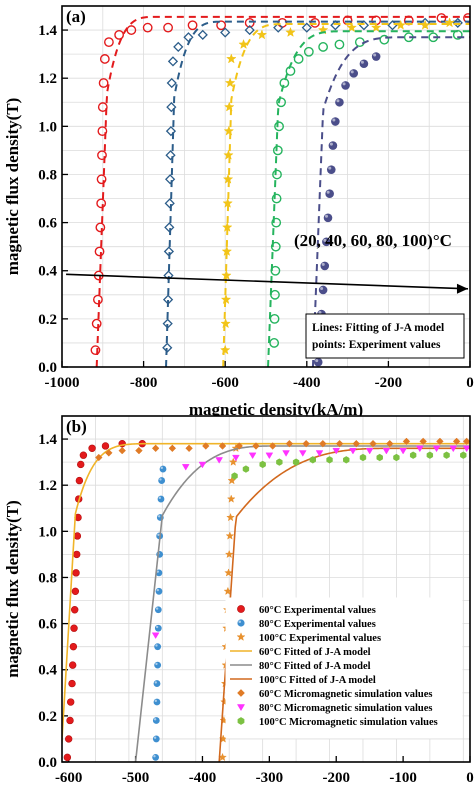 This screenshot has width=474, height=794. What do you see at coordinates (373, 240) in the screenshot?
I see `temperature-annotation: (20, 40, 60, 80, 100)°C` at bounding box center [373, 240].